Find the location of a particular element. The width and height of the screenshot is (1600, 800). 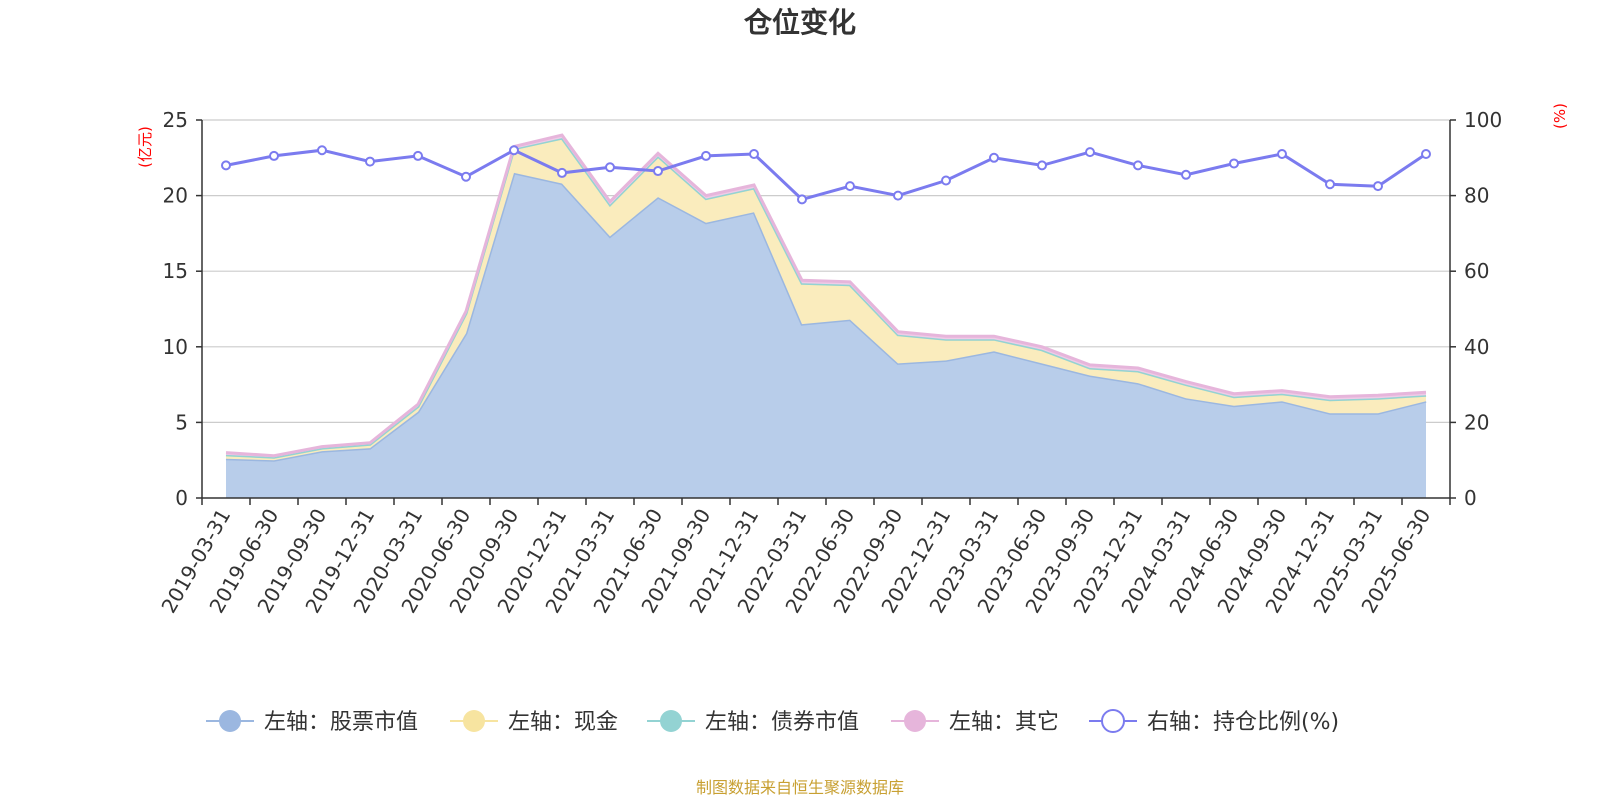

data-source-note: 制图数据来自恒生聚源数据库 is located at coordinates (800, 787).